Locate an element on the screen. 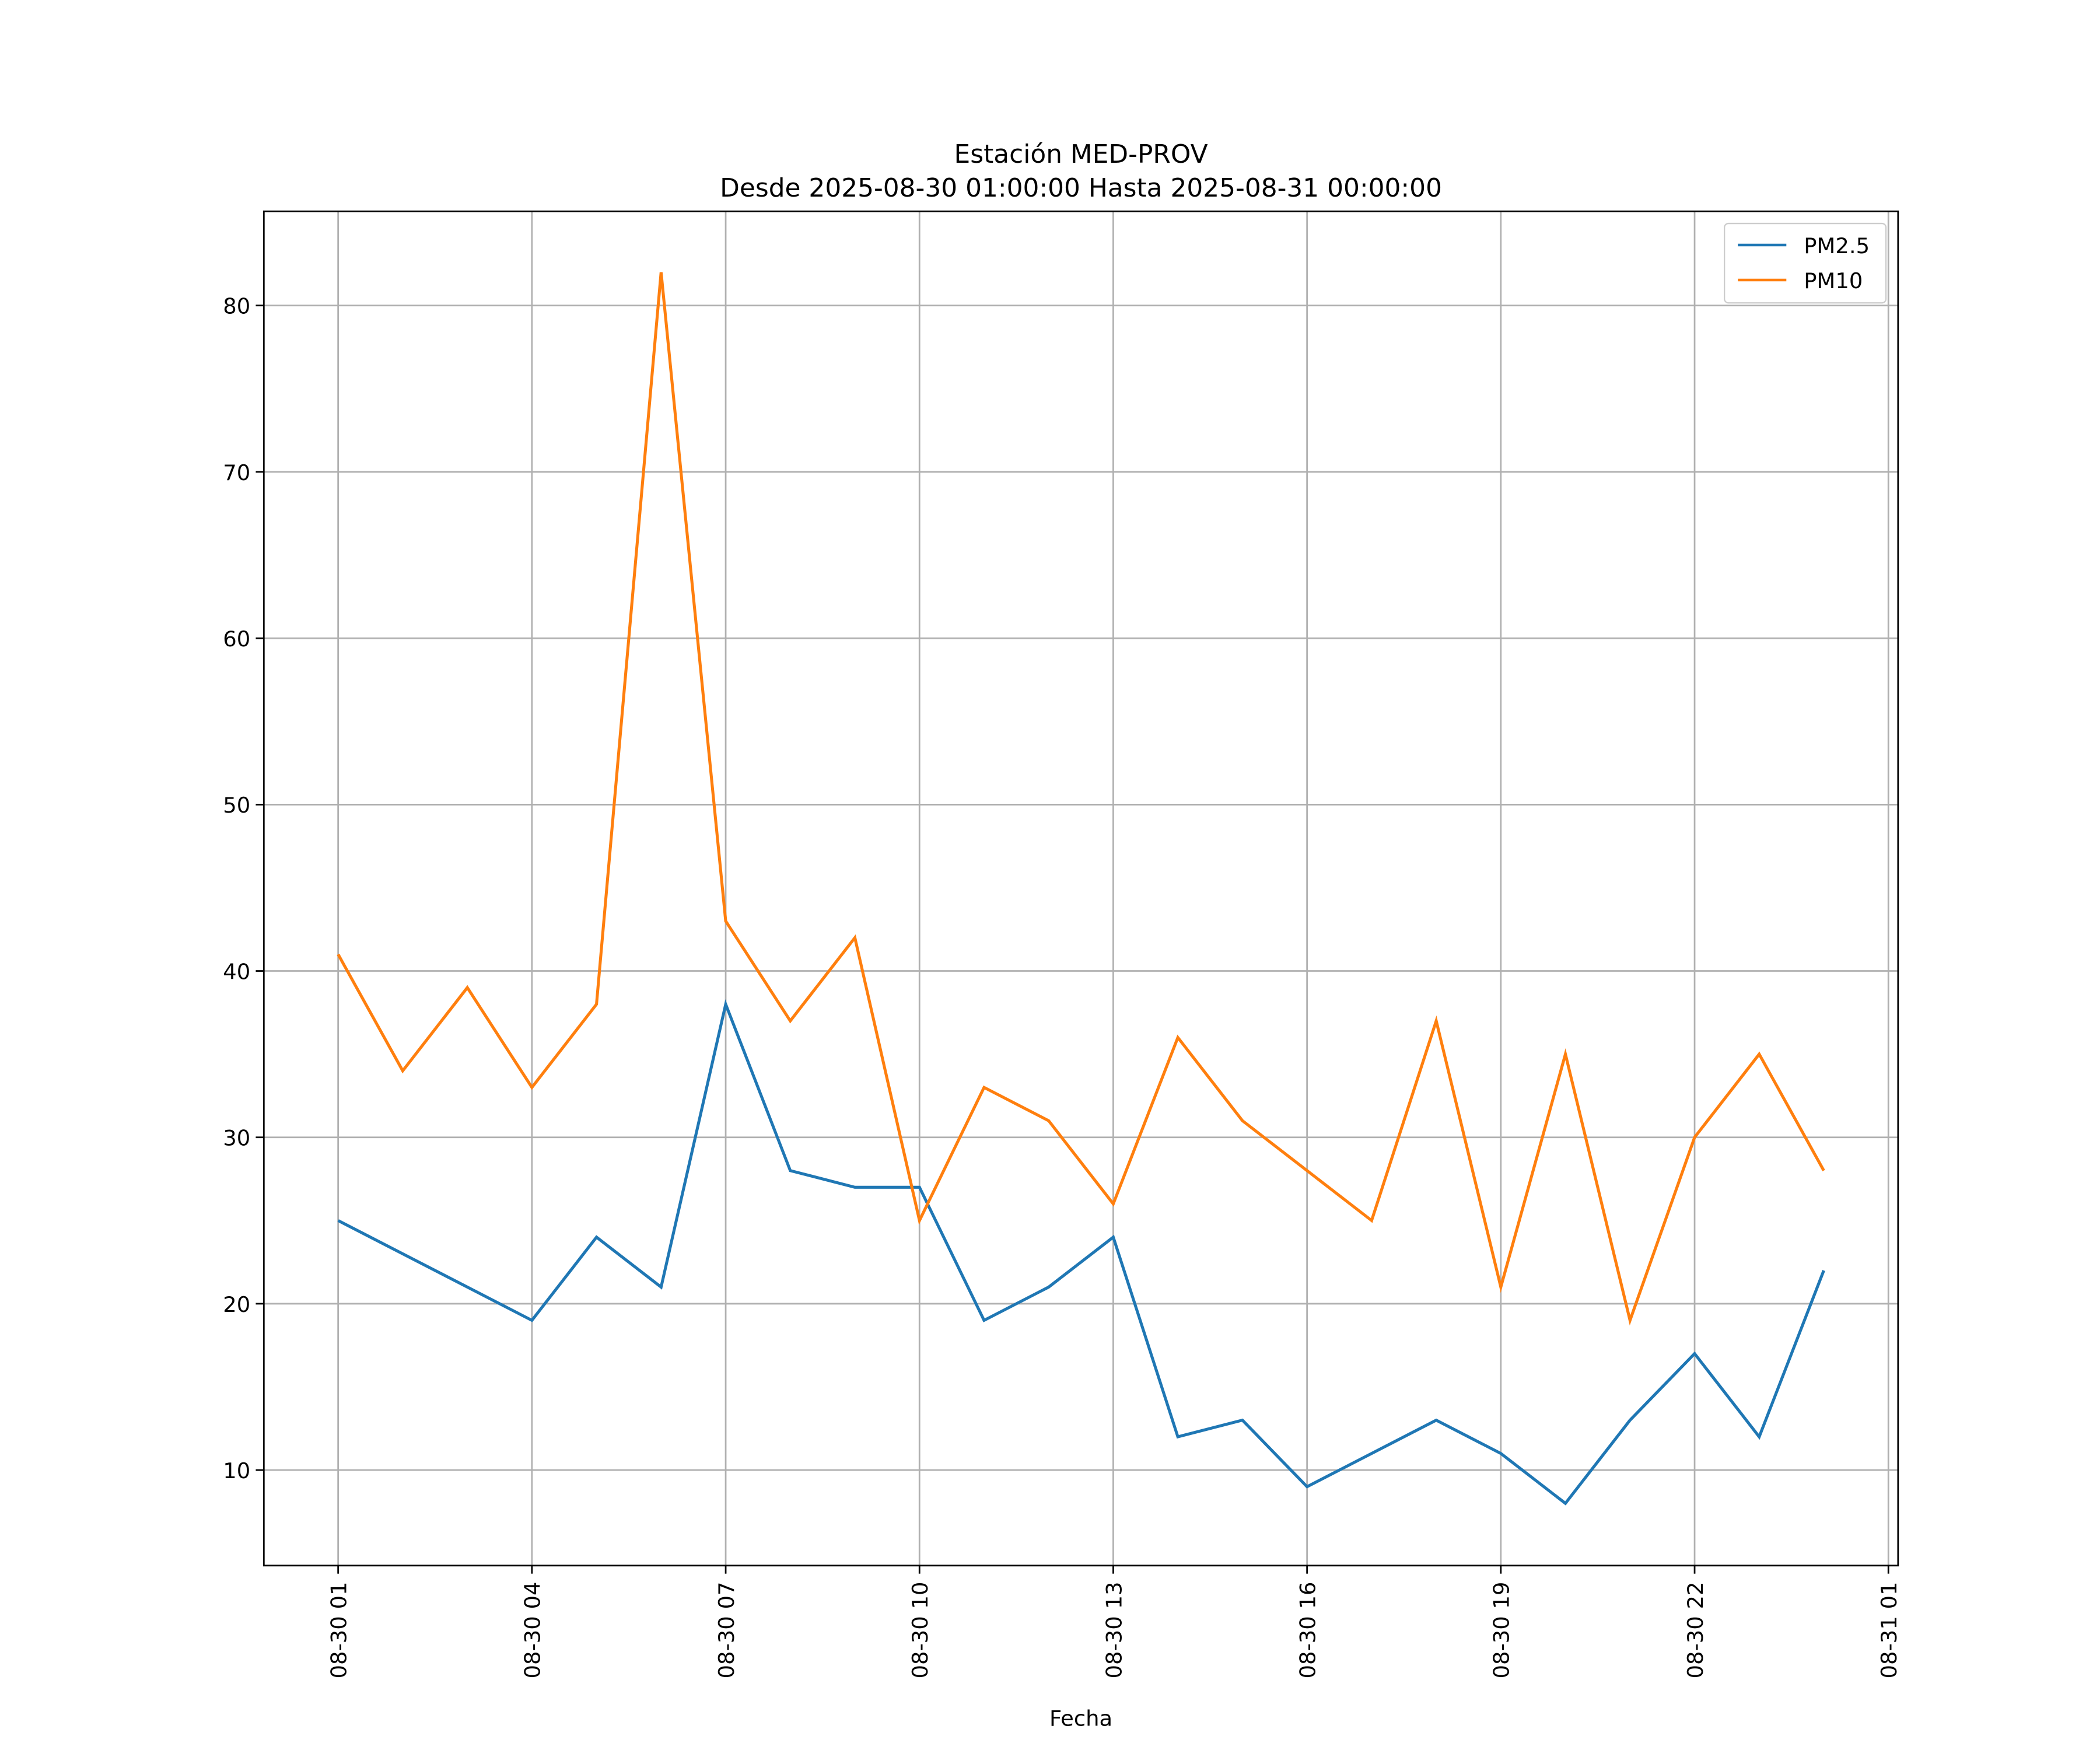 This screenshot has height=1750, width=2100. legend: PM2.5 PM10 is located at coordinates (1805, 263).